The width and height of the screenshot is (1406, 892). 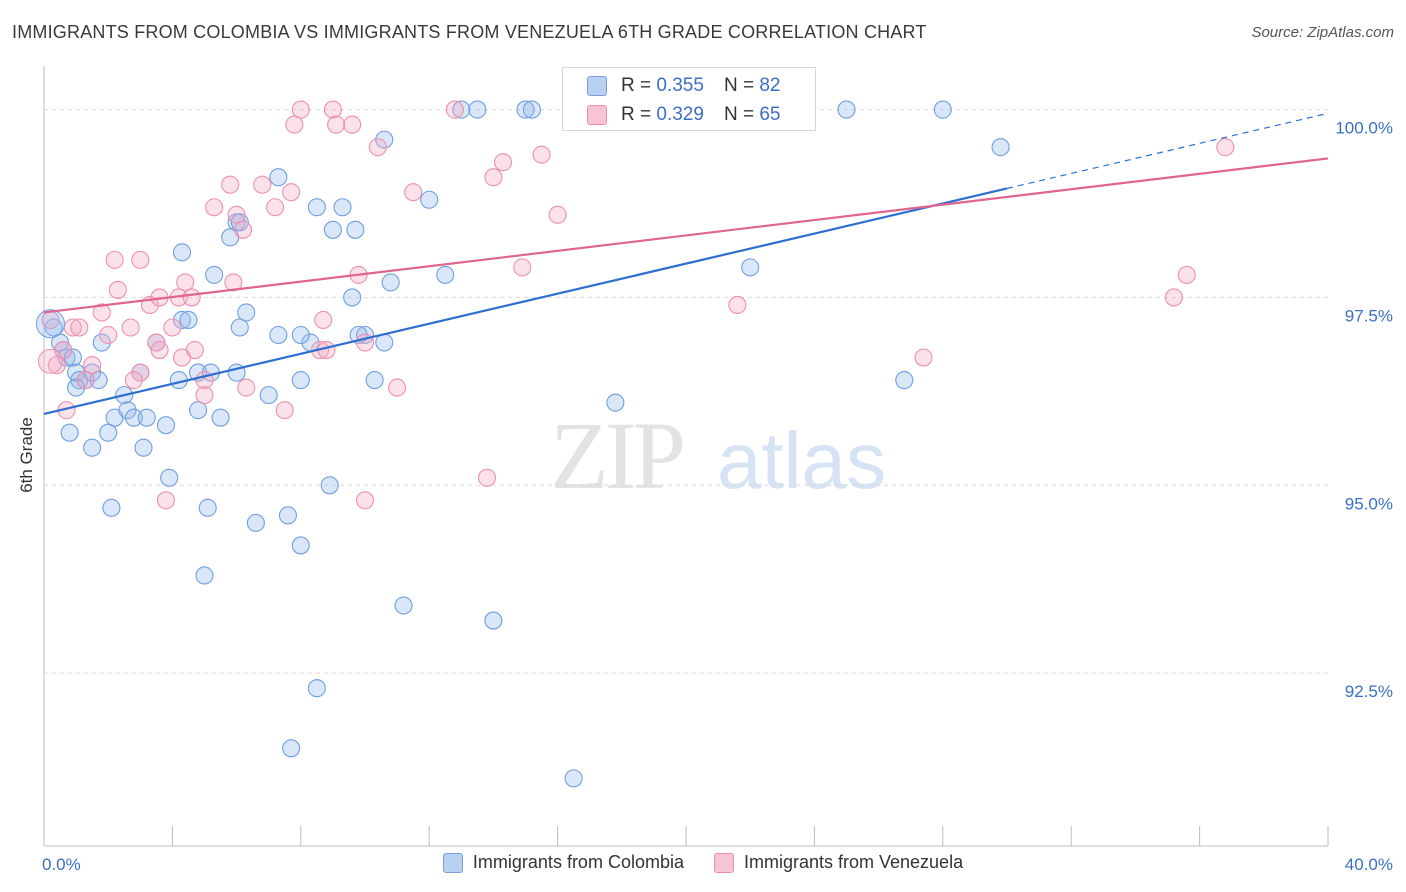 What do you see at coordinates (636, 85) in the screenshot?
I see `r-label: R =` at bounding box center [636, 85].